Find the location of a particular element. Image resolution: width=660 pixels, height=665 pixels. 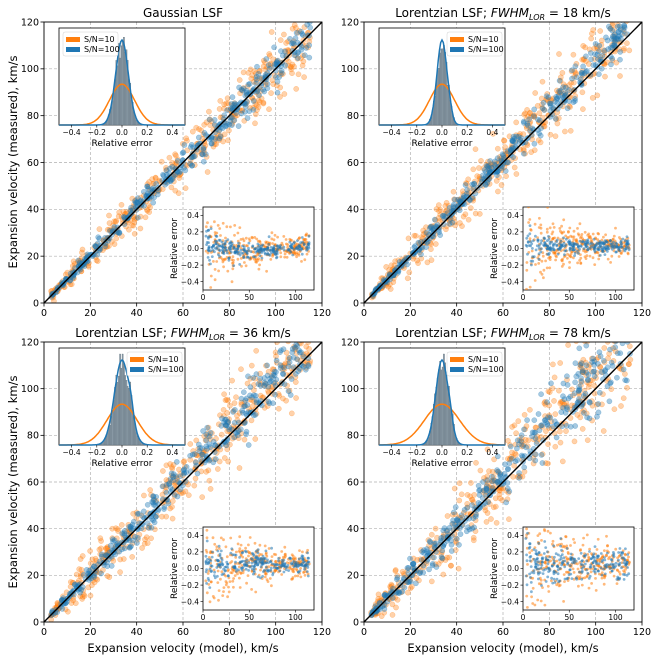

hist-x-tick-label: −0.4 is located at coordinates (71, 452).